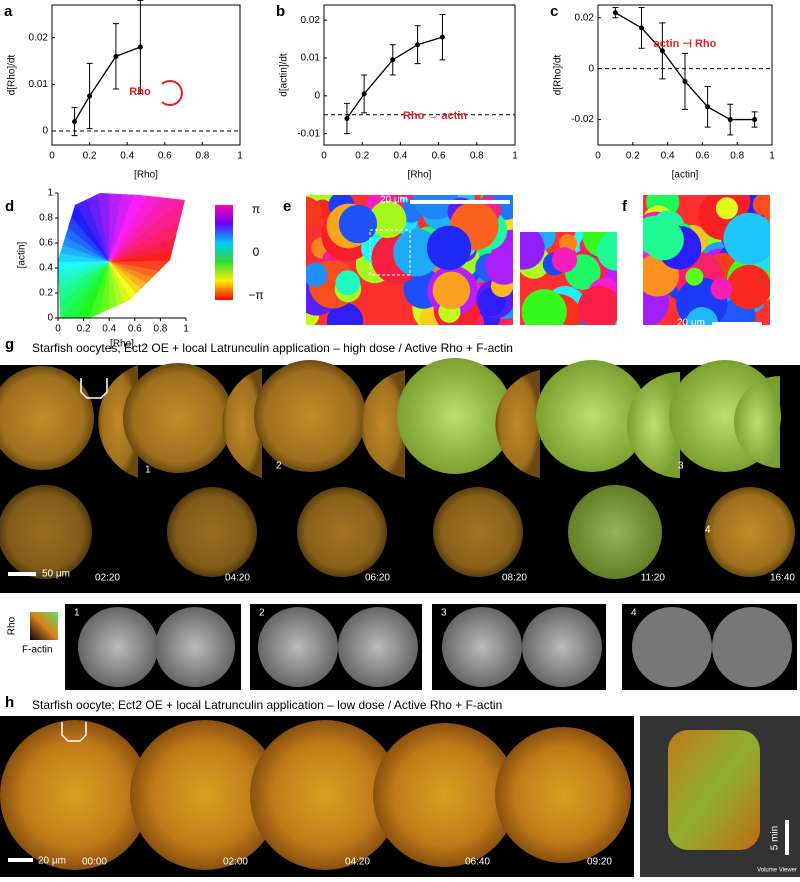 This screenshot has width=800, height=882. Describe the element at coordinates (390, 252) in the screenshot. I see `roi-box` at that location.